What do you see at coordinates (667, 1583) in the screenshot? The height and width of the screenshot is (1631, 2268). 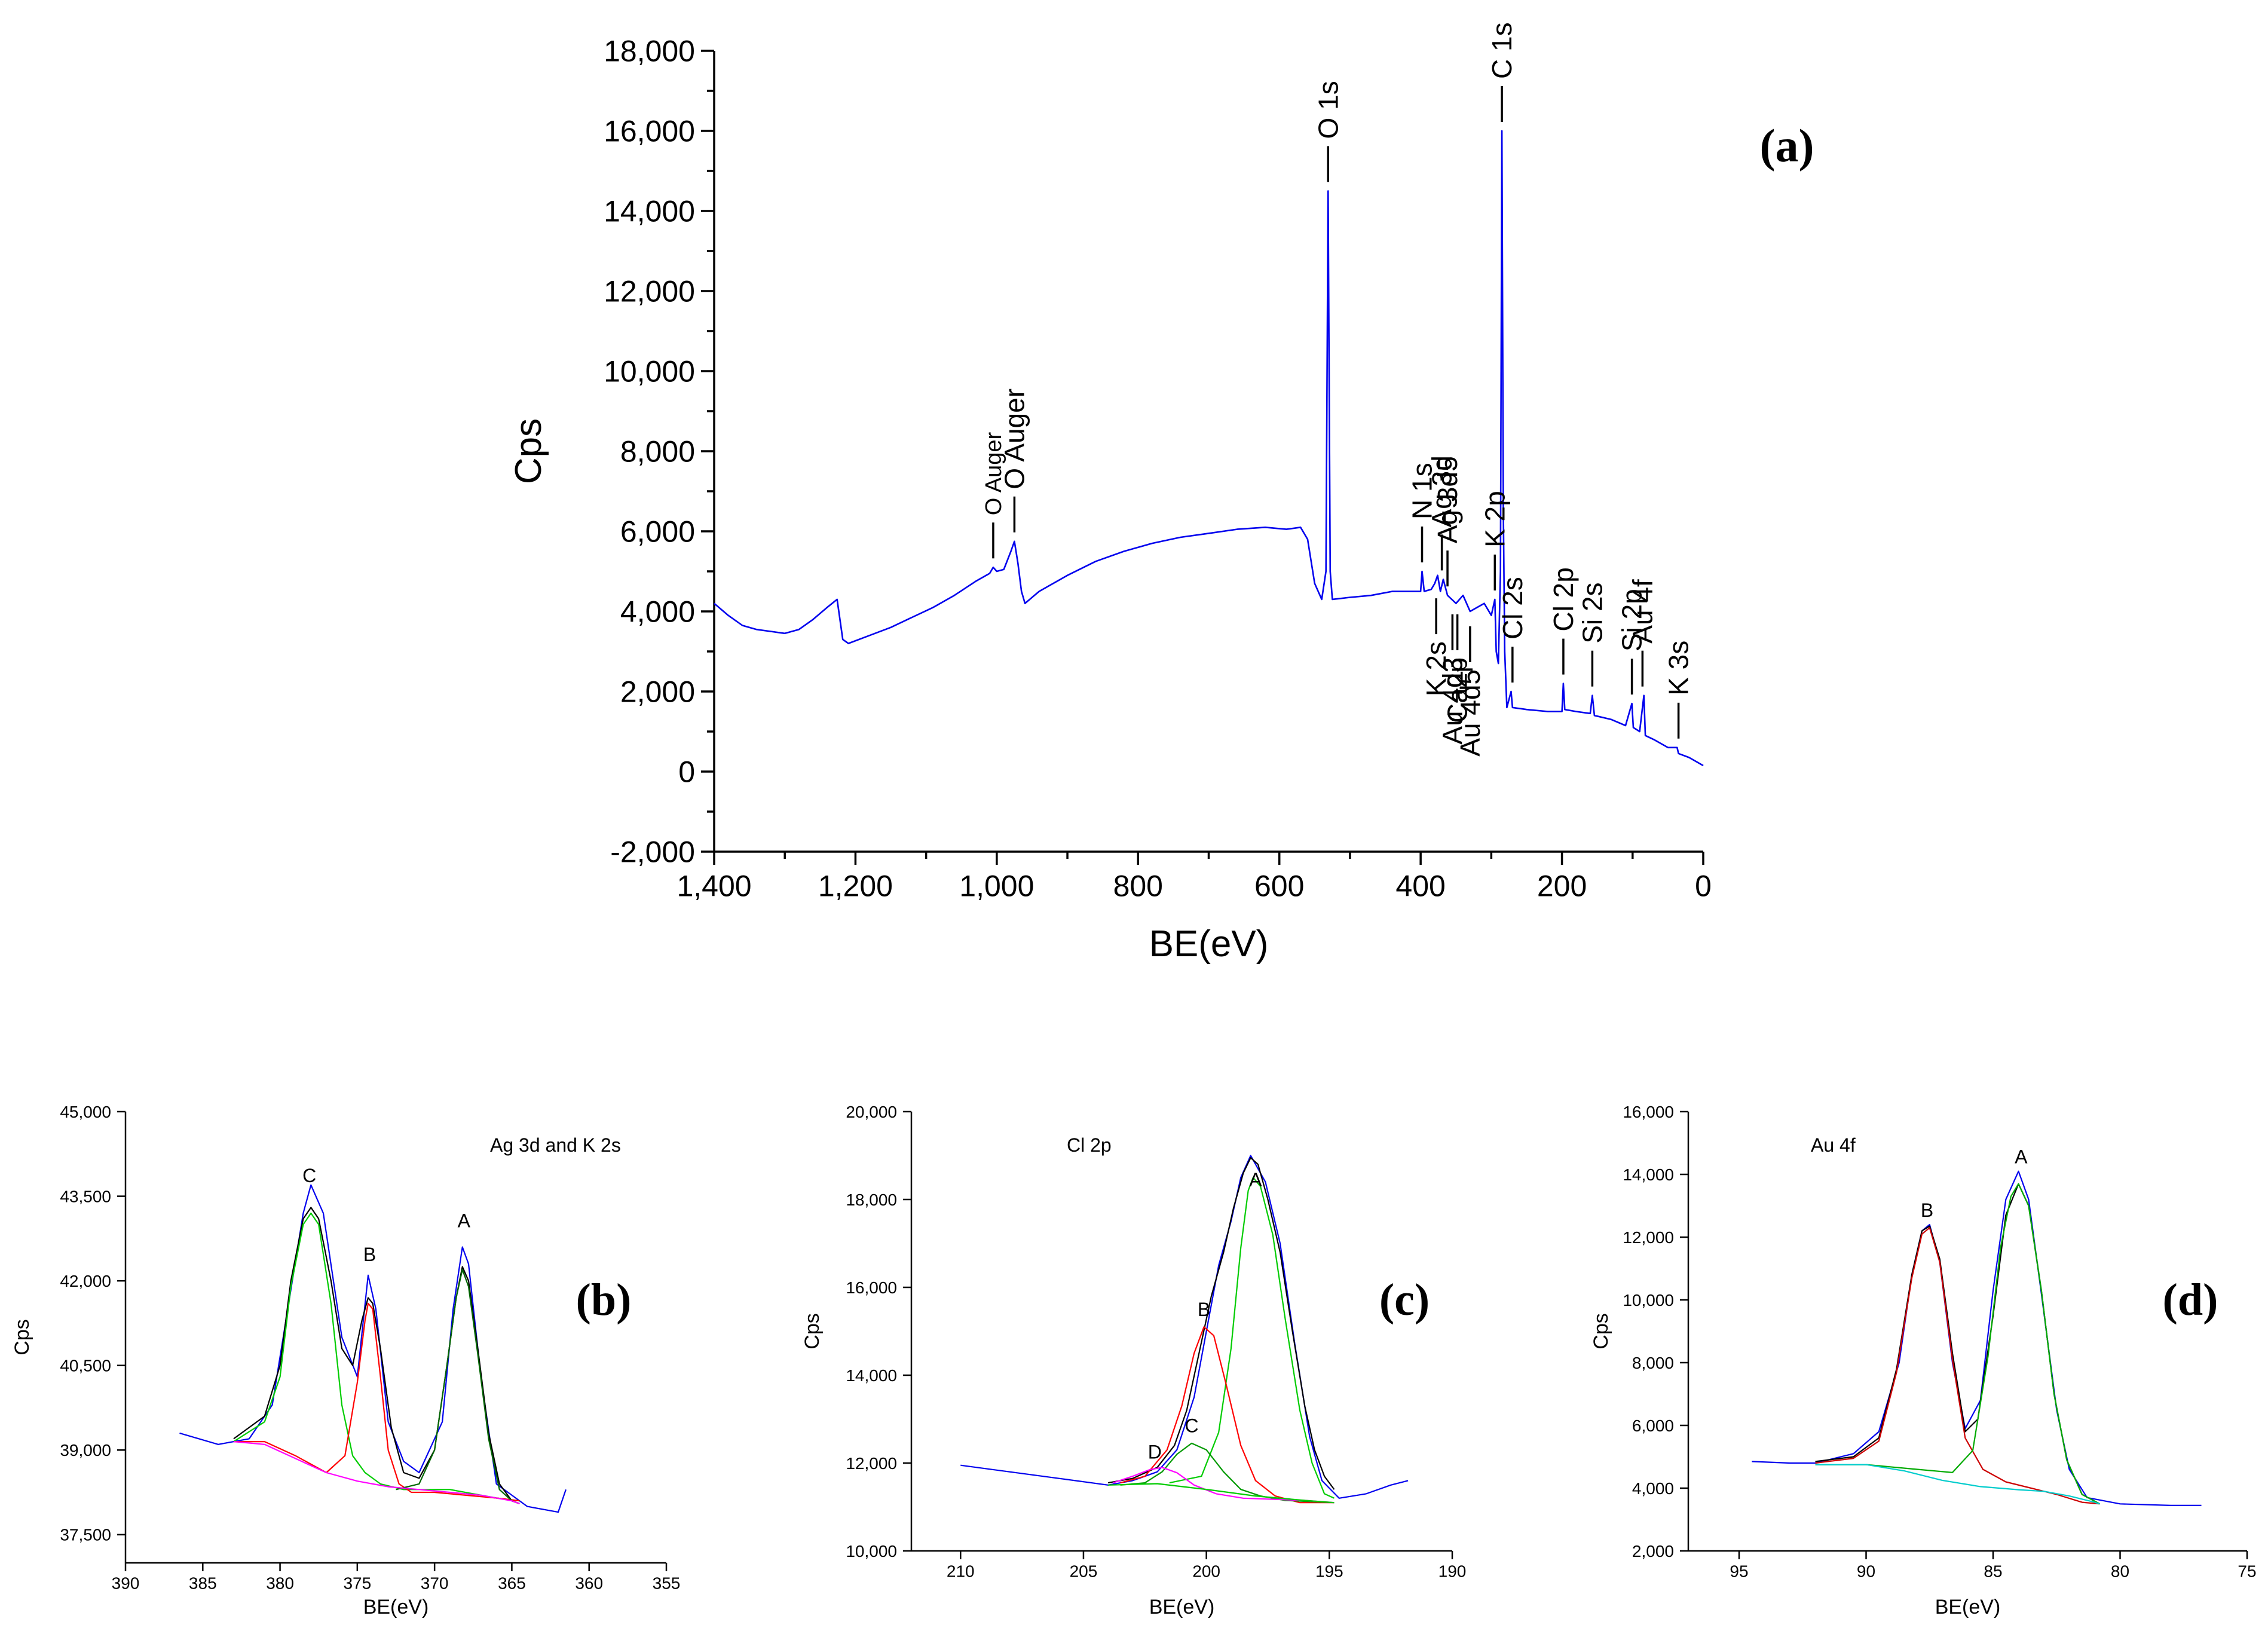 I see `x-tick-label: 355` at bounding box center [667, 1583].